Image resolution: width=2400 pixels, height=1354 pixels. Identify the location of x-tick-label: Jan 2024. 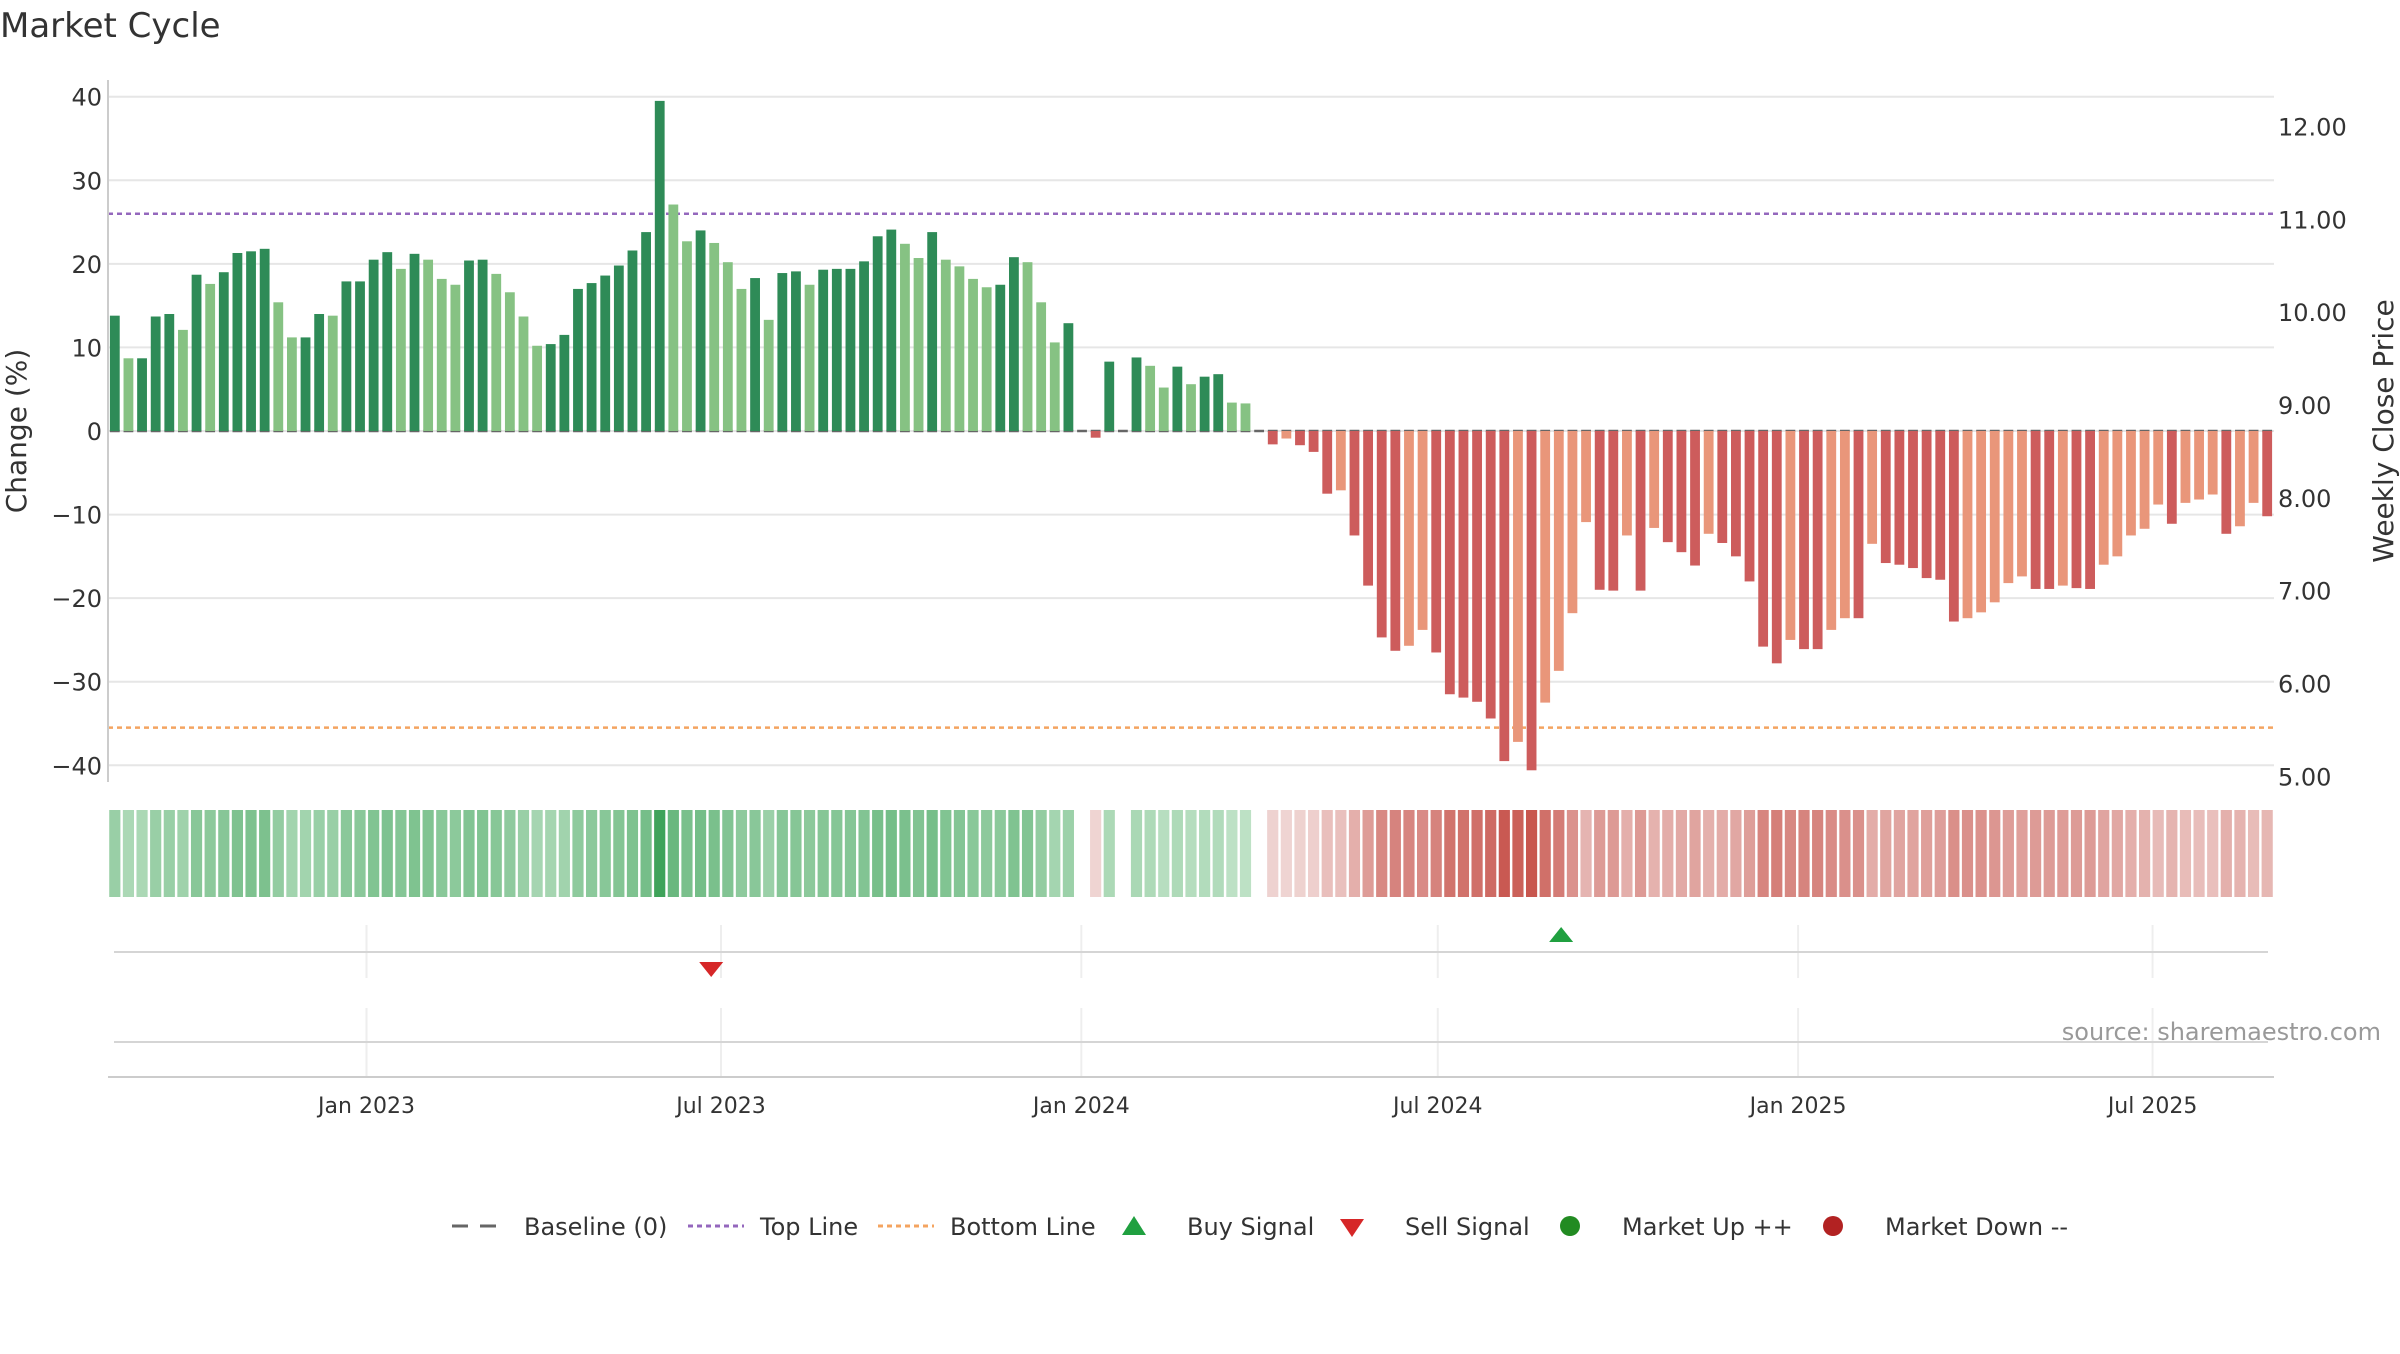
(1080, 1106).